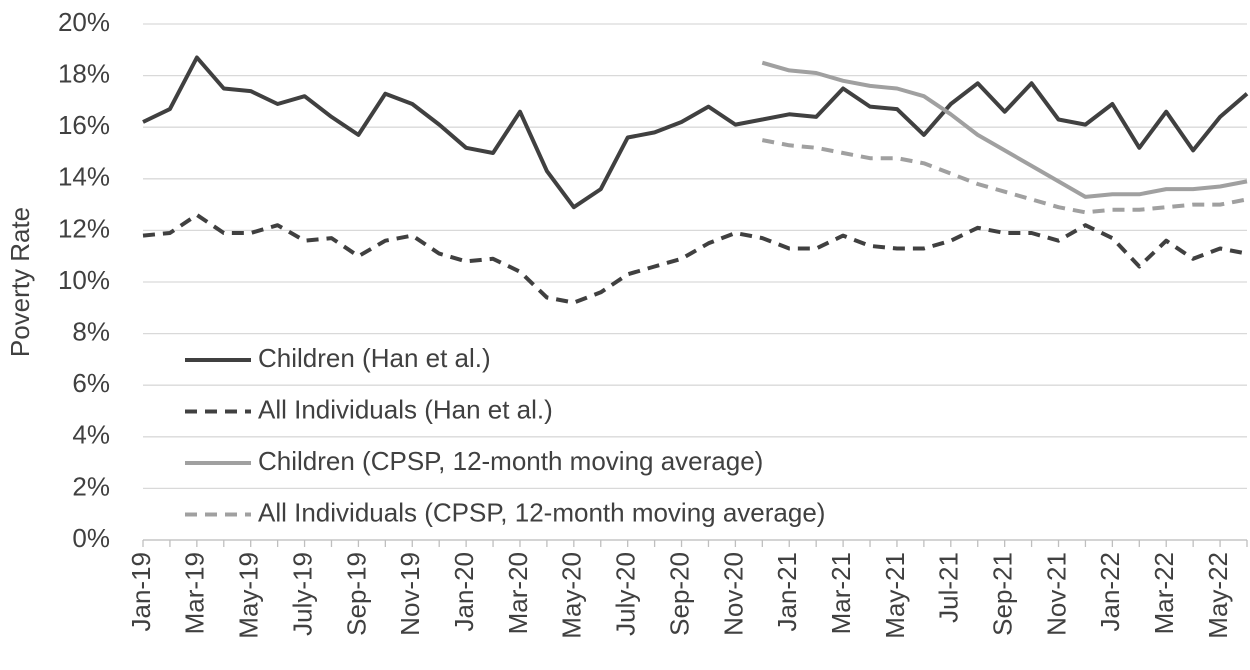 This screenshot has width=1250, height=670. I want to click on y-tick-label: 12%, so click(84, 228).